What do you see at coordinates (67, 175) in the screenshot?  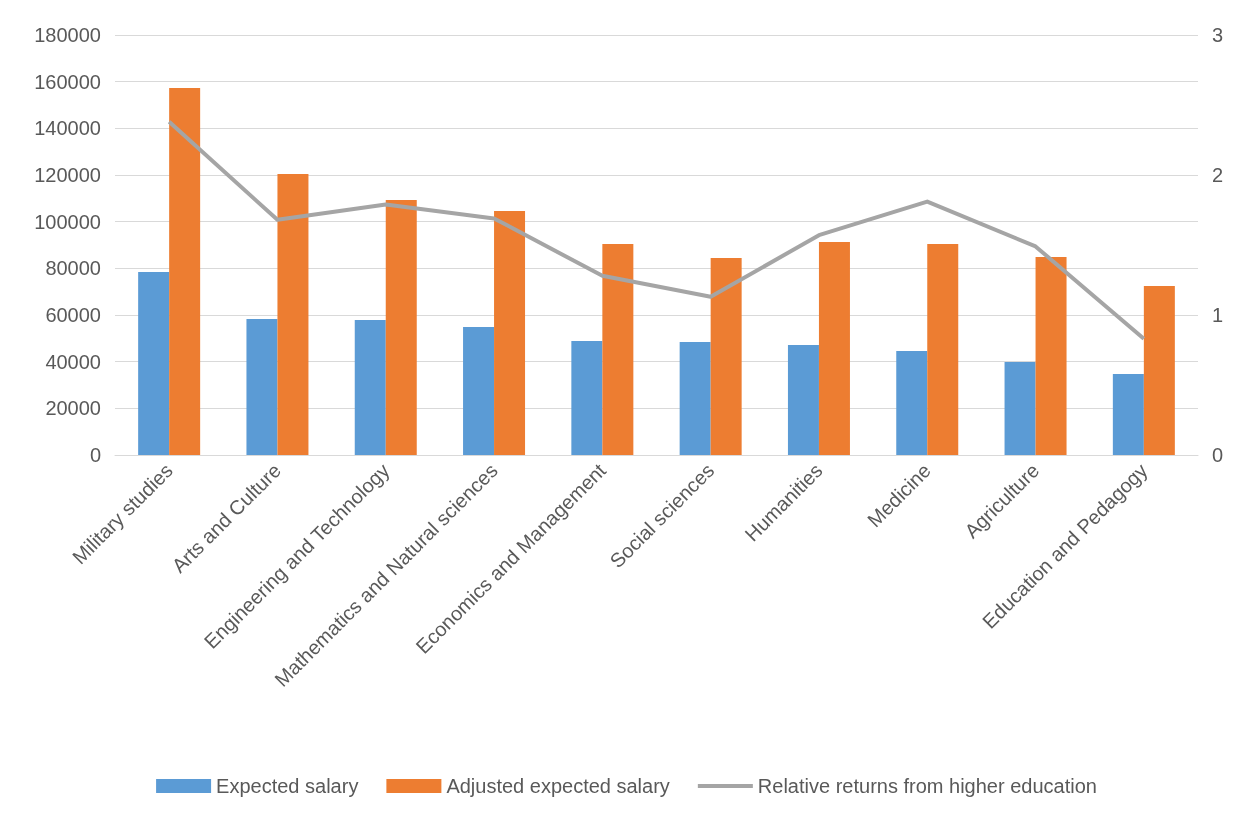 I see `y-tick-label: 120000` at bounding box center [67, 175].